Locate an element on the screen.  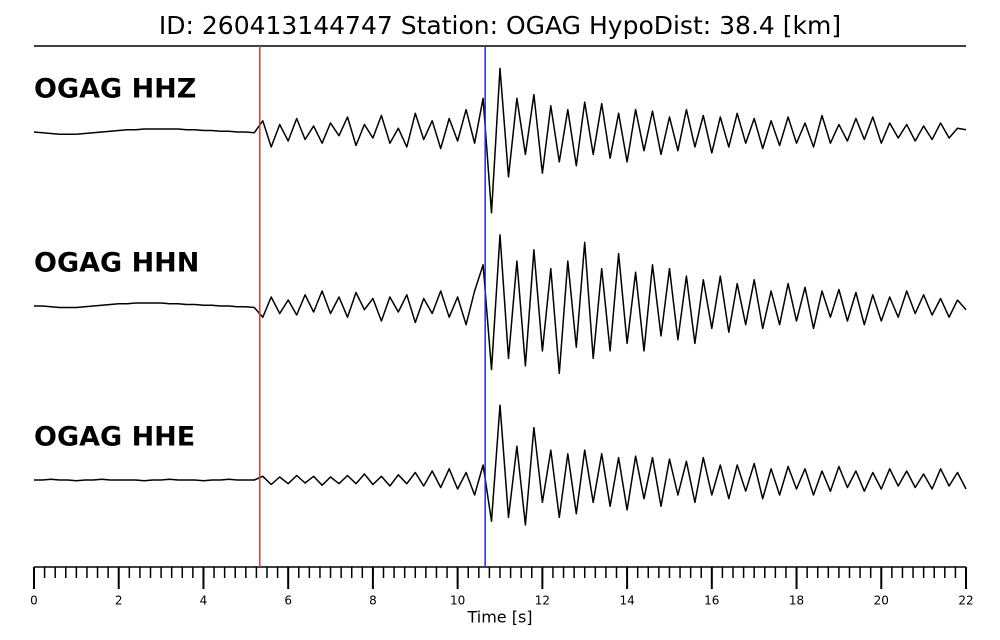
x-tick-label: 20 is located at coordinates (881, 601).